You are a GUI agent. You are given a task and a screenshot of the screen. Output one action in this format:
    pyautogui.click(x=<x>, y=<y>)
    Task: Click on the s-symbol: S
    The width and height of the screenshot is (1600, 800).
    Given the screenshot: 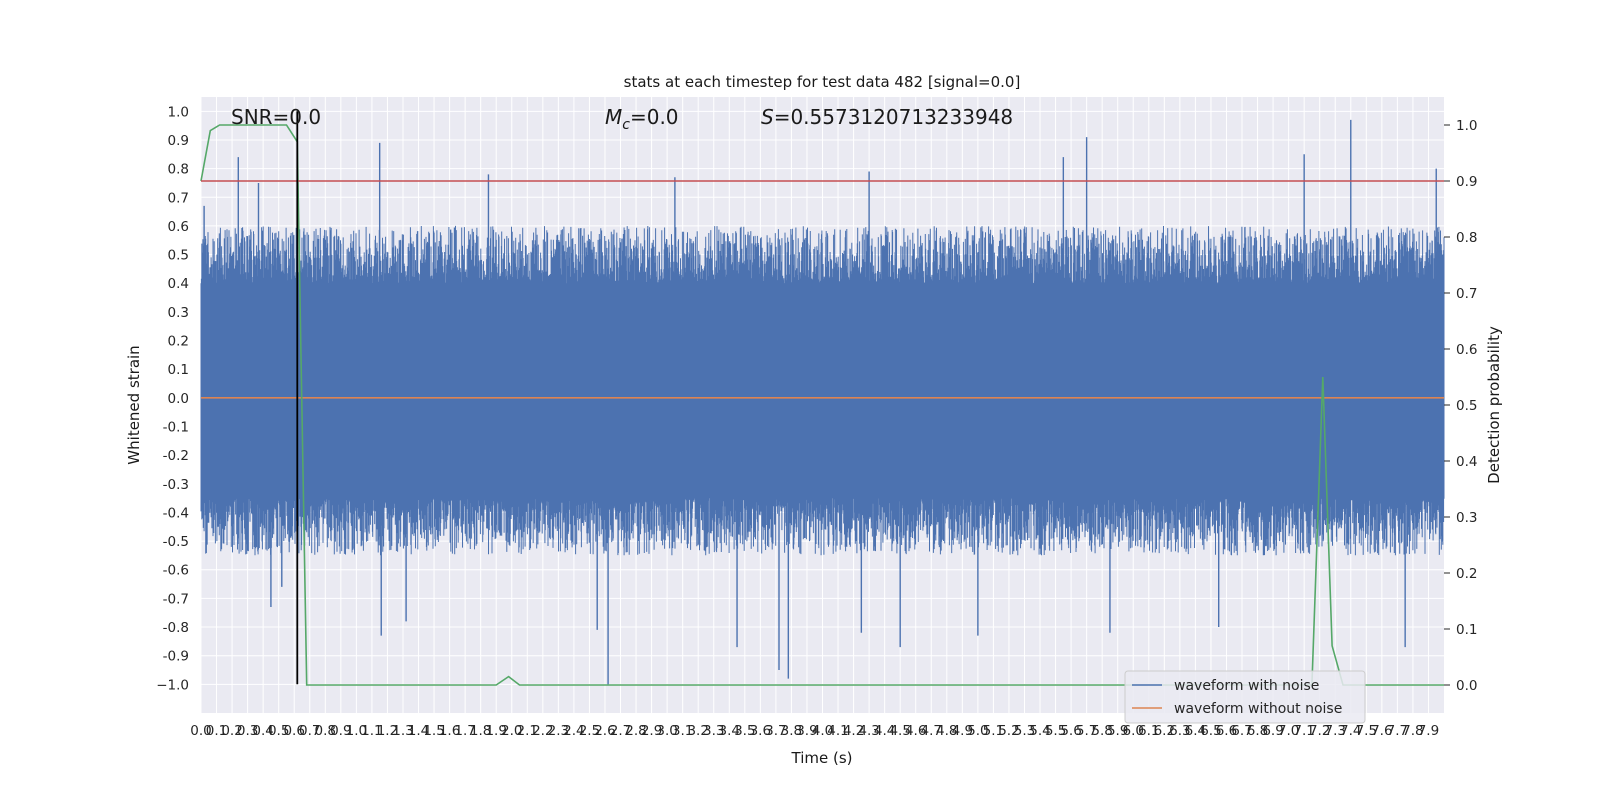 What is the action you would take?
    pyautogui.click(x=767, y=117)
    